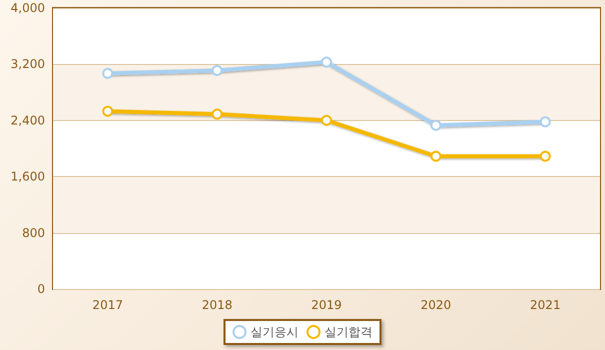  Describe the element at coordinates (27, 64) in the screenshot. I see `y-tick-label: 3,200` at that location.